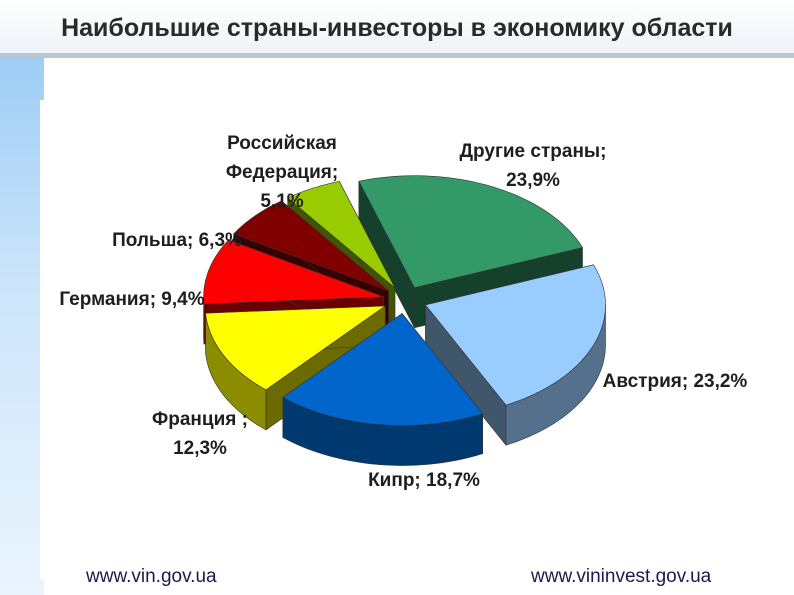 The image size is (794, 595). I want to click on slice-label-3: Кипр; 18,7%, so click(424, 480).